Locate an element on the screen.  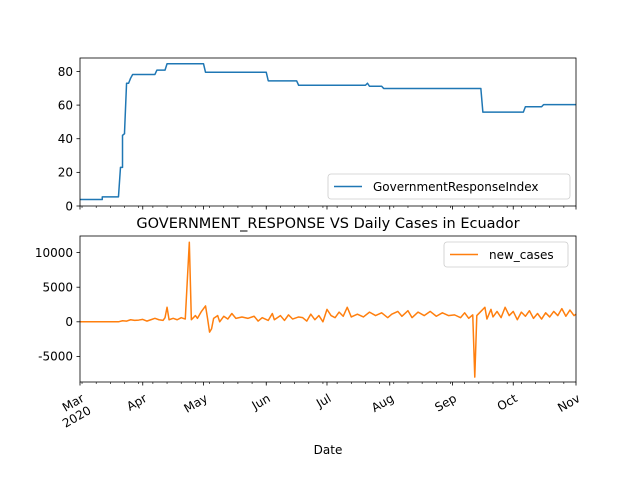
top-y-tick-label: 80 is located at coordinates (65, 72).